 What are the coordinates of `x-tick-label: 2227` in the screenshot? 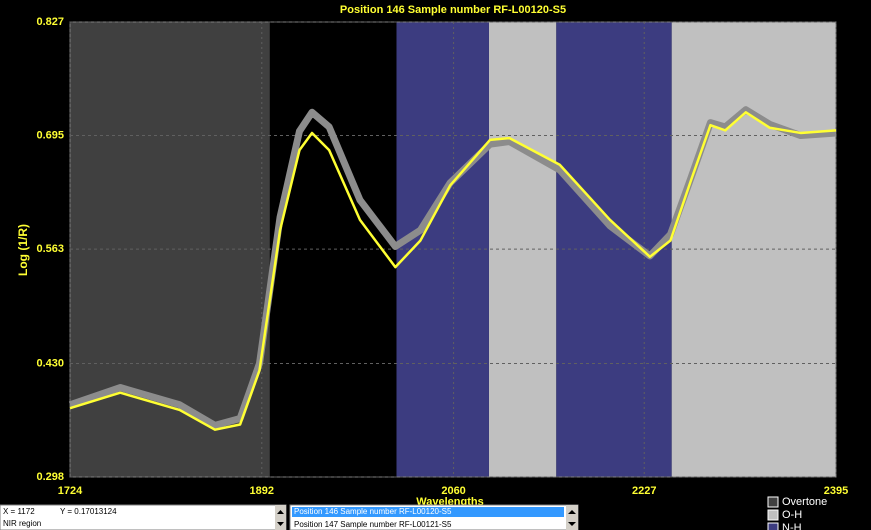 It's located at (644, 491).